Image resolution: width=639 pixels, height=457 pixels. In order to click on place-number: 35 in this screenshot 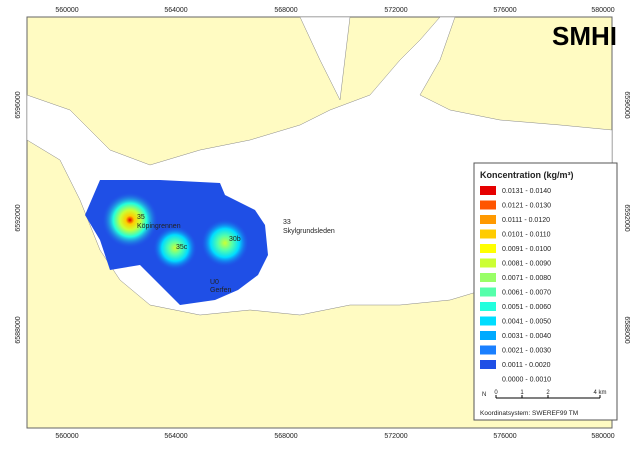, I will do `click(141, 217)`.